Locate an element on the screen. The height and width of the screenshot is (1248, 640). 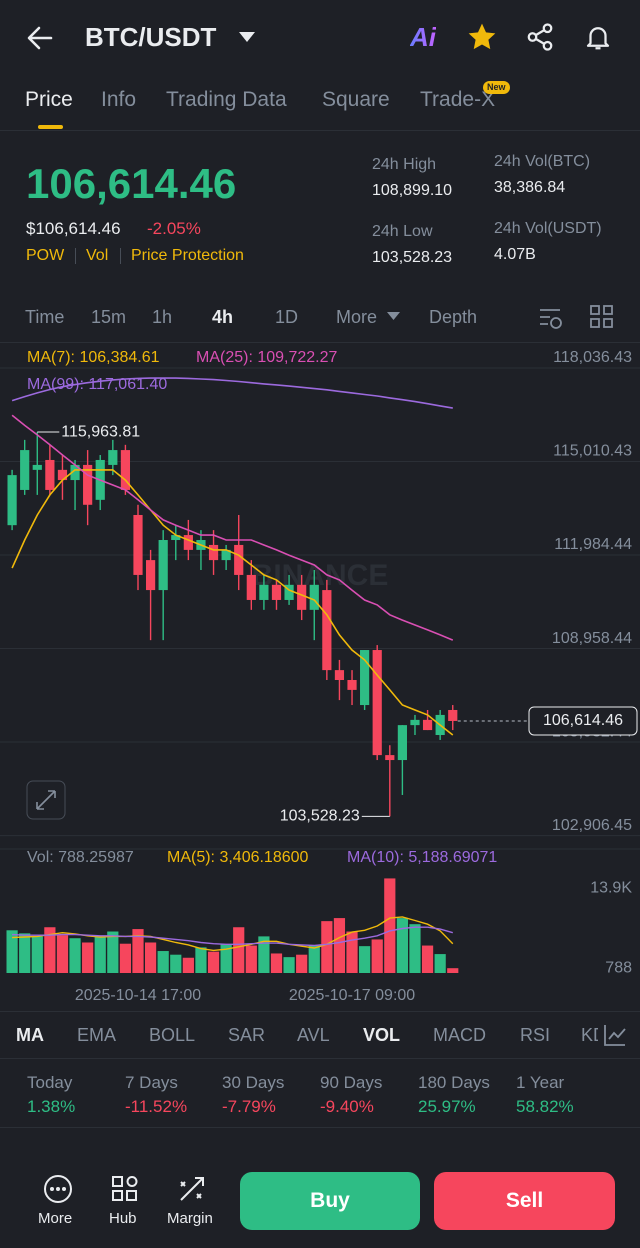
indicator: MACD is located at coordinates (459, 1035).